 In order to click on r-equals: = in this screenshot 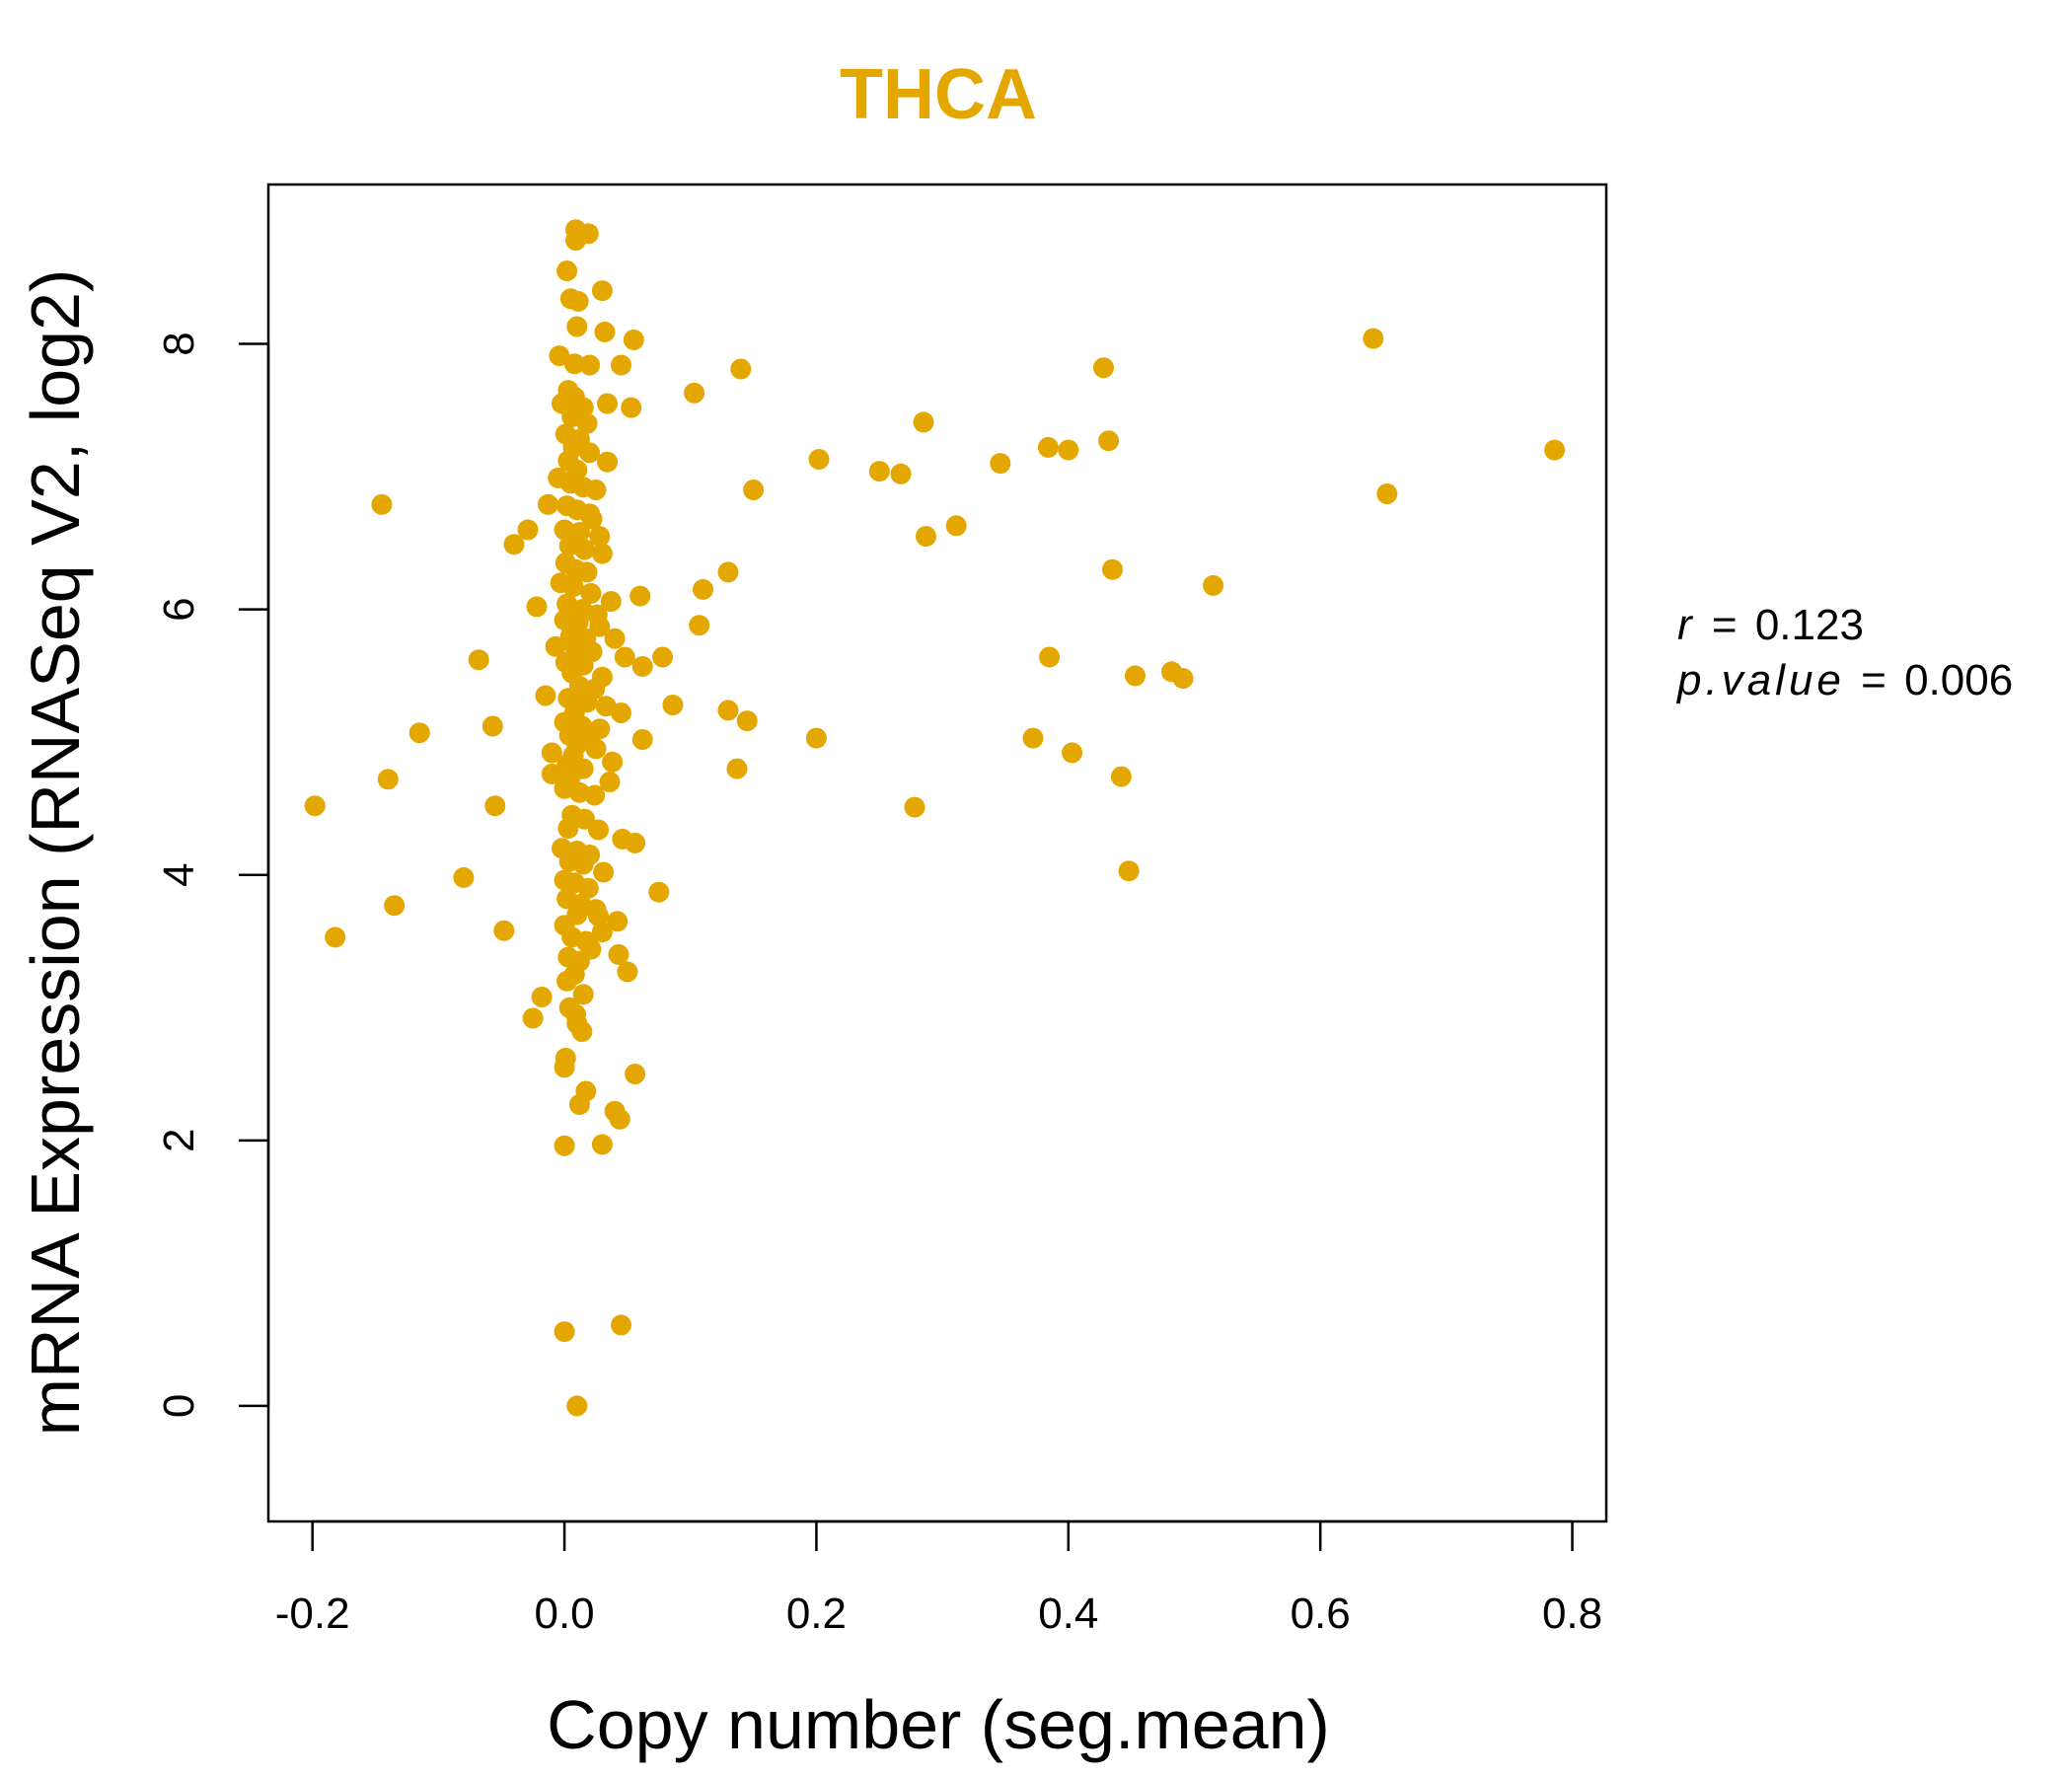, I will do `click(1725, 625)`.